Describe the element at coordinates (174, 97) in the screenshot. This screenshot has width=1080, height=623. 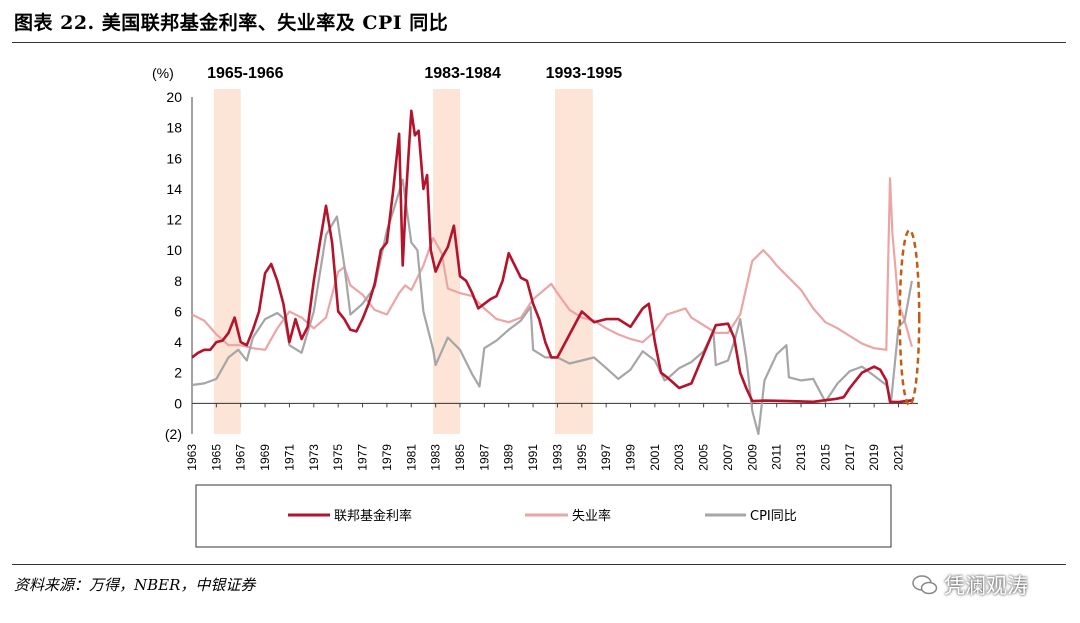
I see `y-tick-20: 20` at that location.